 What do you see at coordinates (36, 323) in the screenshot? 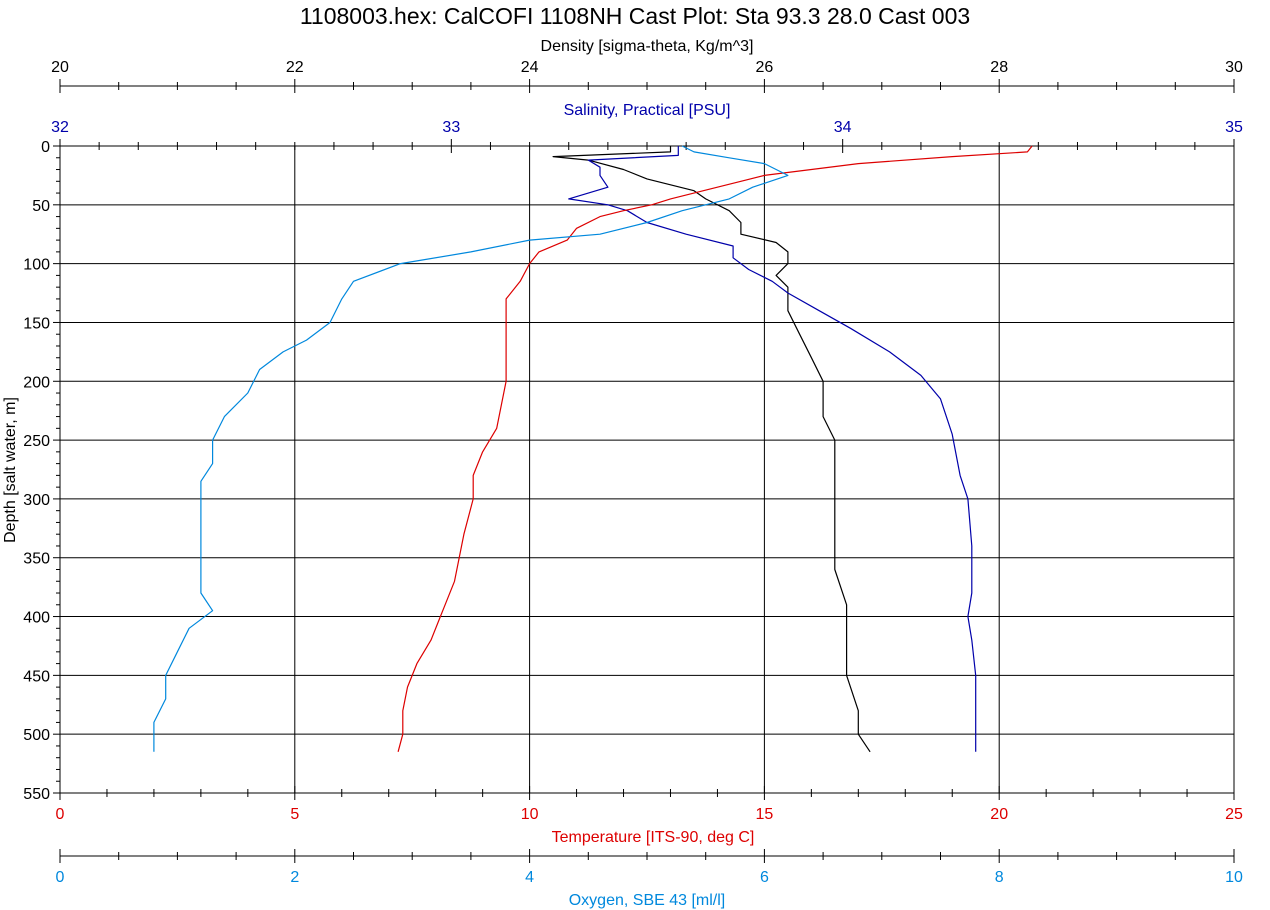
I see `tick-label-depth-150: 150` at bounding box center [36, 323].